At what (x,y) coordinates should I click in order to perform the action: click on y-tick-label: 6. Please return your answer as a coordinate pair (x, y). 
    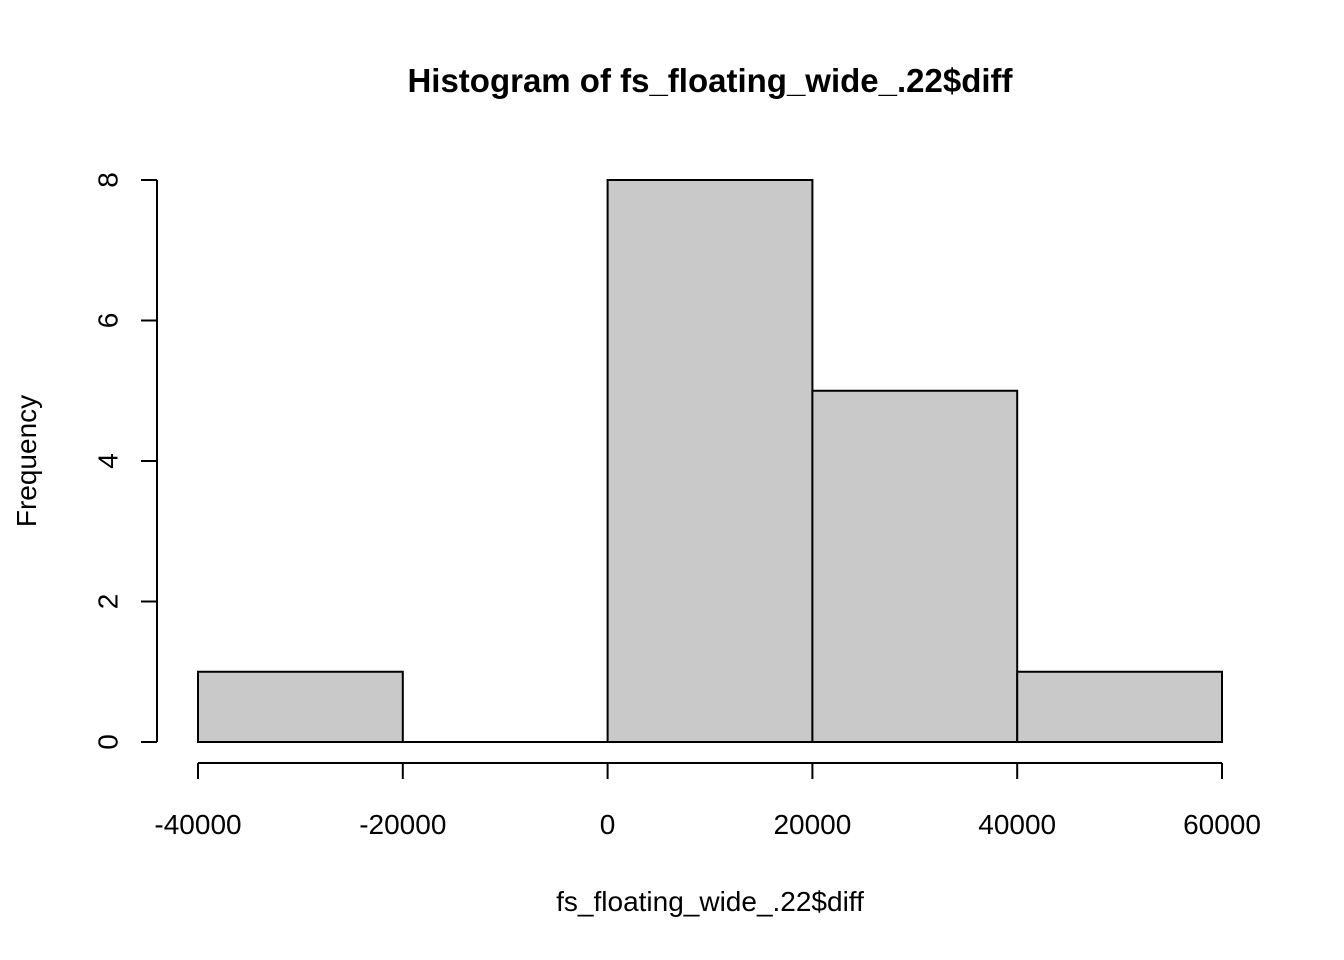
    Looking at the image, I should click on (108, 321).